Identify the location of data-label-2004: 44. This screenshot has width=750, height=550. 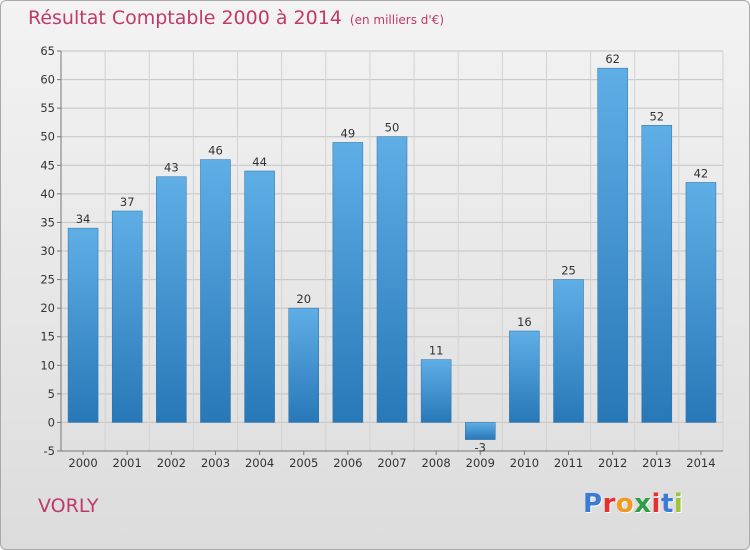
(259, 162).